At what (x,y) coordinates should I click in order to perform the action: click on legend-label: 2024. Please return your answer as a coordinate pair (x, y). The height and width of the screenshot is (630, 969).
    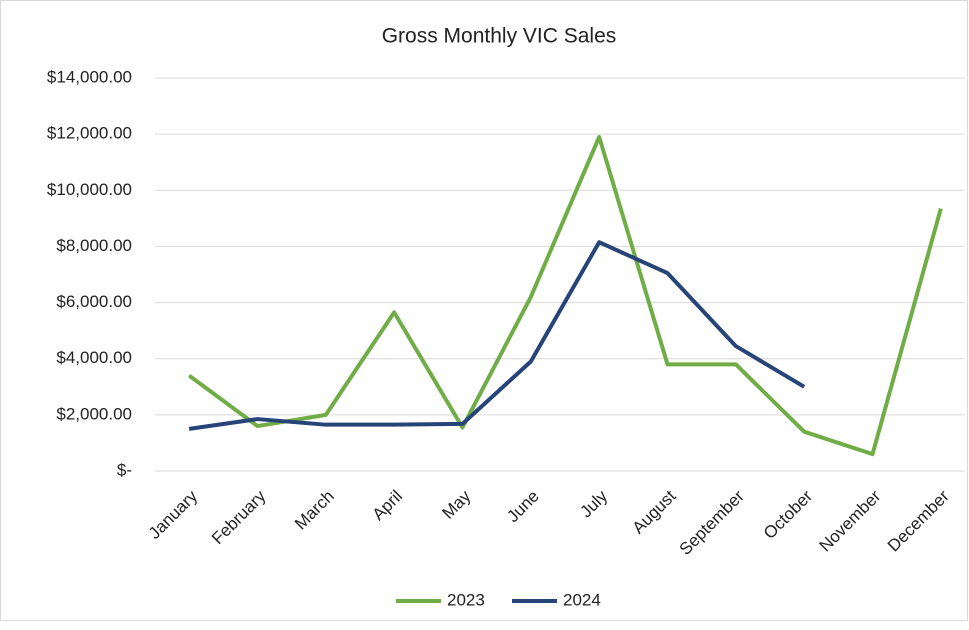
    Looking at the image, I should click on (582, 599).